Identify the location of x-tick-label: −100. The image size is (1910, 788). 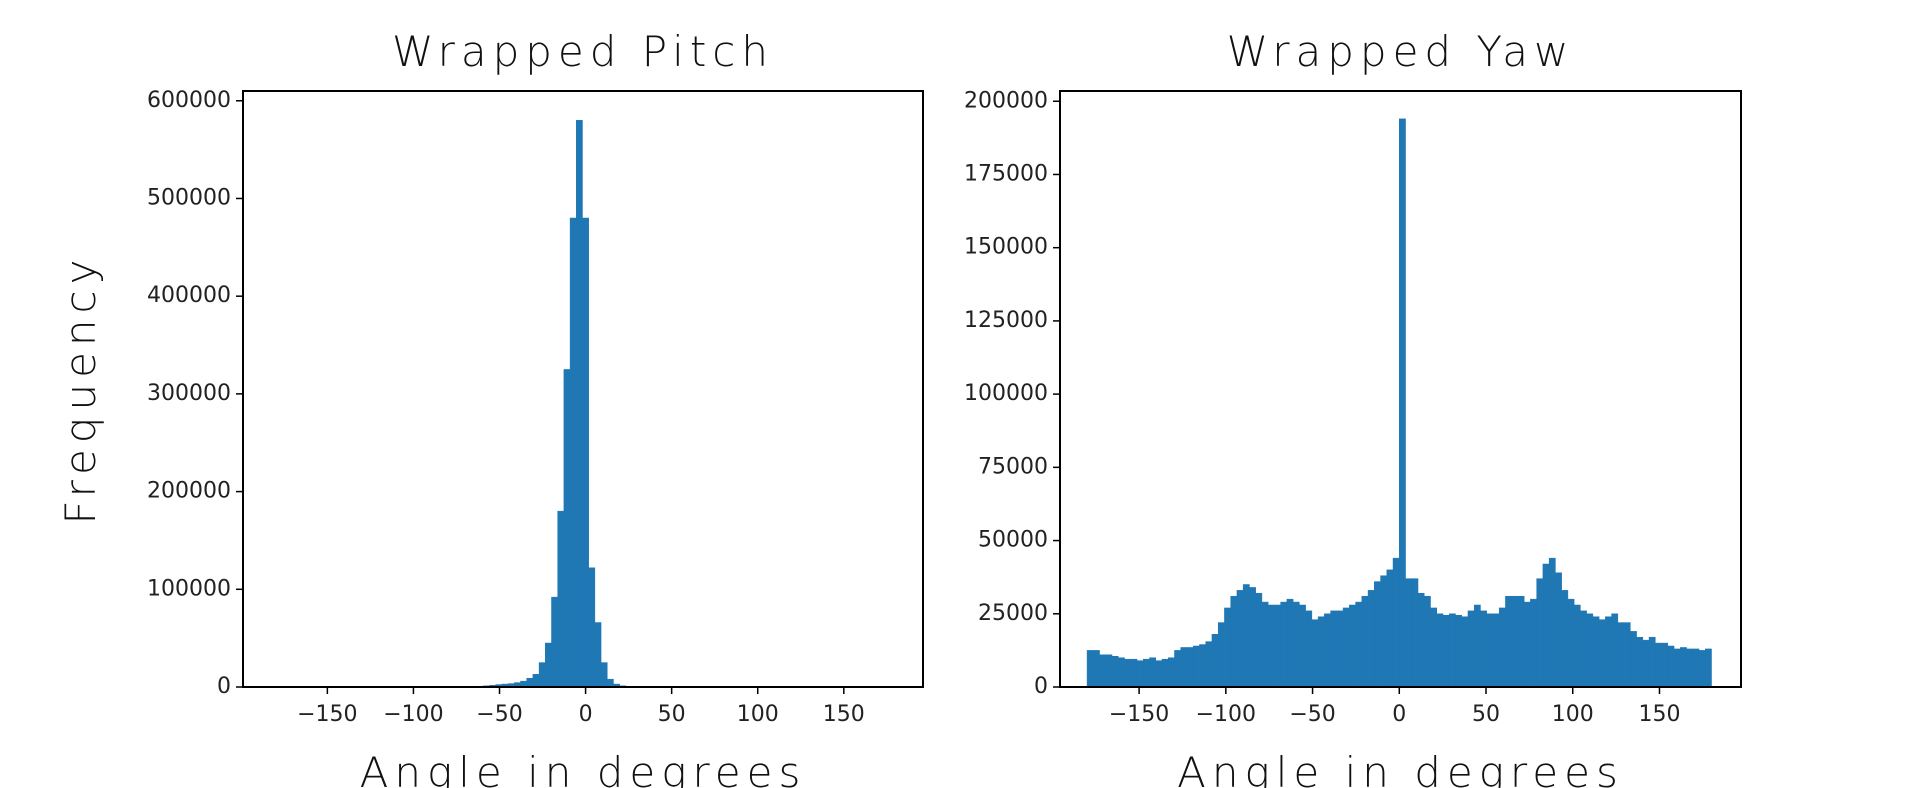
(1226, 714).